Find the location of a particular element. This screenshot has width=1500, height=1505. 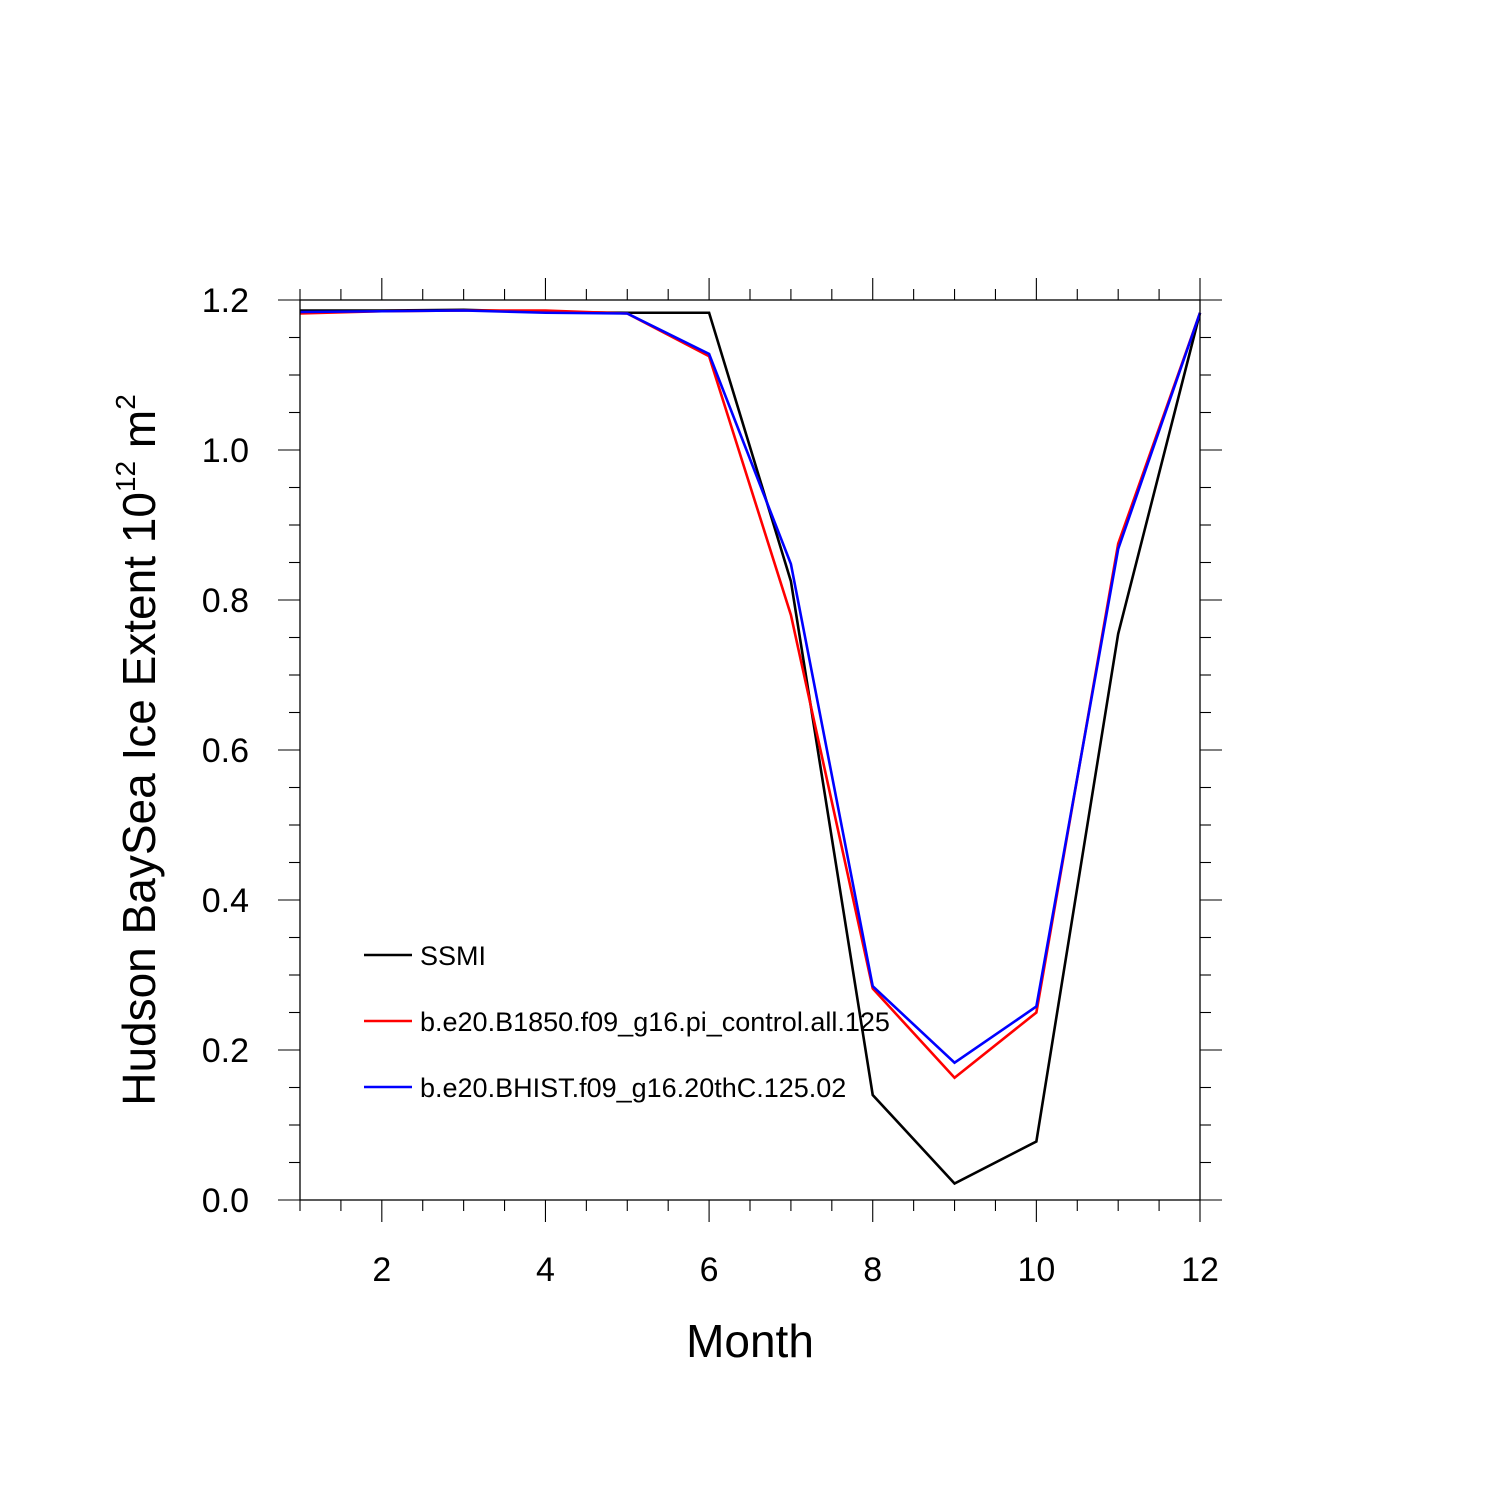

legend-entry: SSMI is located at coordinates (425, 956).